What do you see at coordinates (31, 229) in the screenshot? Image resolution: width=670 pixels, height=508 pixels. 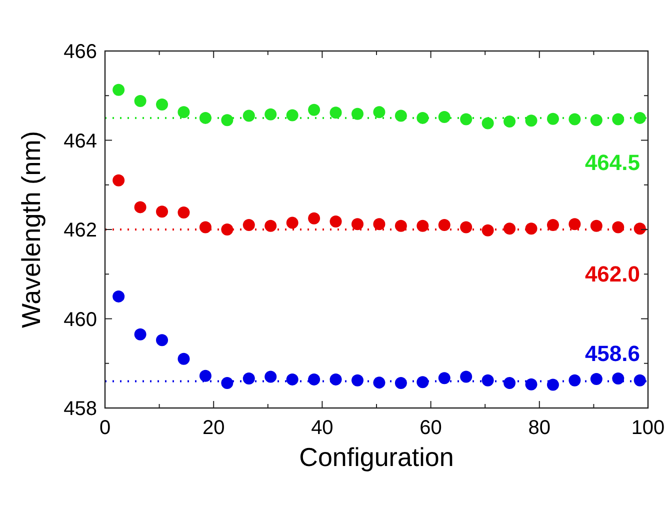 I see `y-axis-title: Wavelength (nm)` at bounding box center [31, 229].